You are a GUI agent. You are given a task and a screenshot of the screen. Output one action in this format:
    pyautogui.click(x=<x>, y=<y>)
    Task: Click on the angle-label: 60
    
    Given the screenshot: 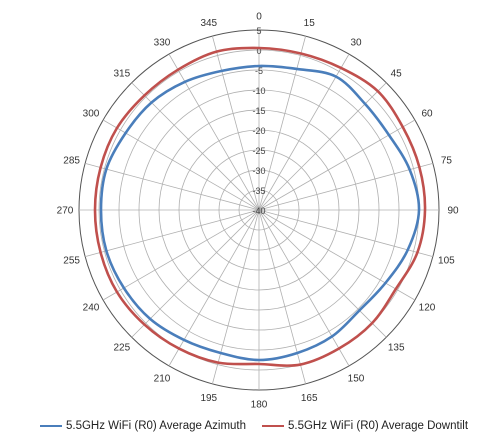 What is the action you would take?
    pyautogui.click(x=427, y=114)
    